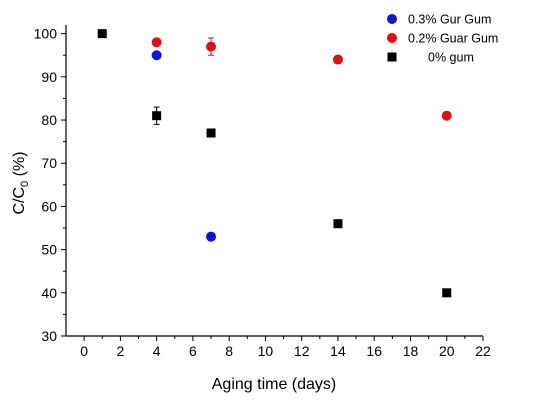 This screenshot has width=550, height=401. I want to click on x-tick-label: 6, so click(193, 351).